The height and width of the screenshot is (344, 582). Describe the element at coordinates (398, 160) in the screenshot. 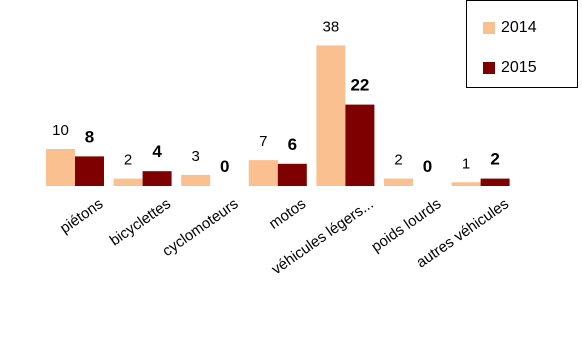

I see `data-label-2014-5: 2` at that location.